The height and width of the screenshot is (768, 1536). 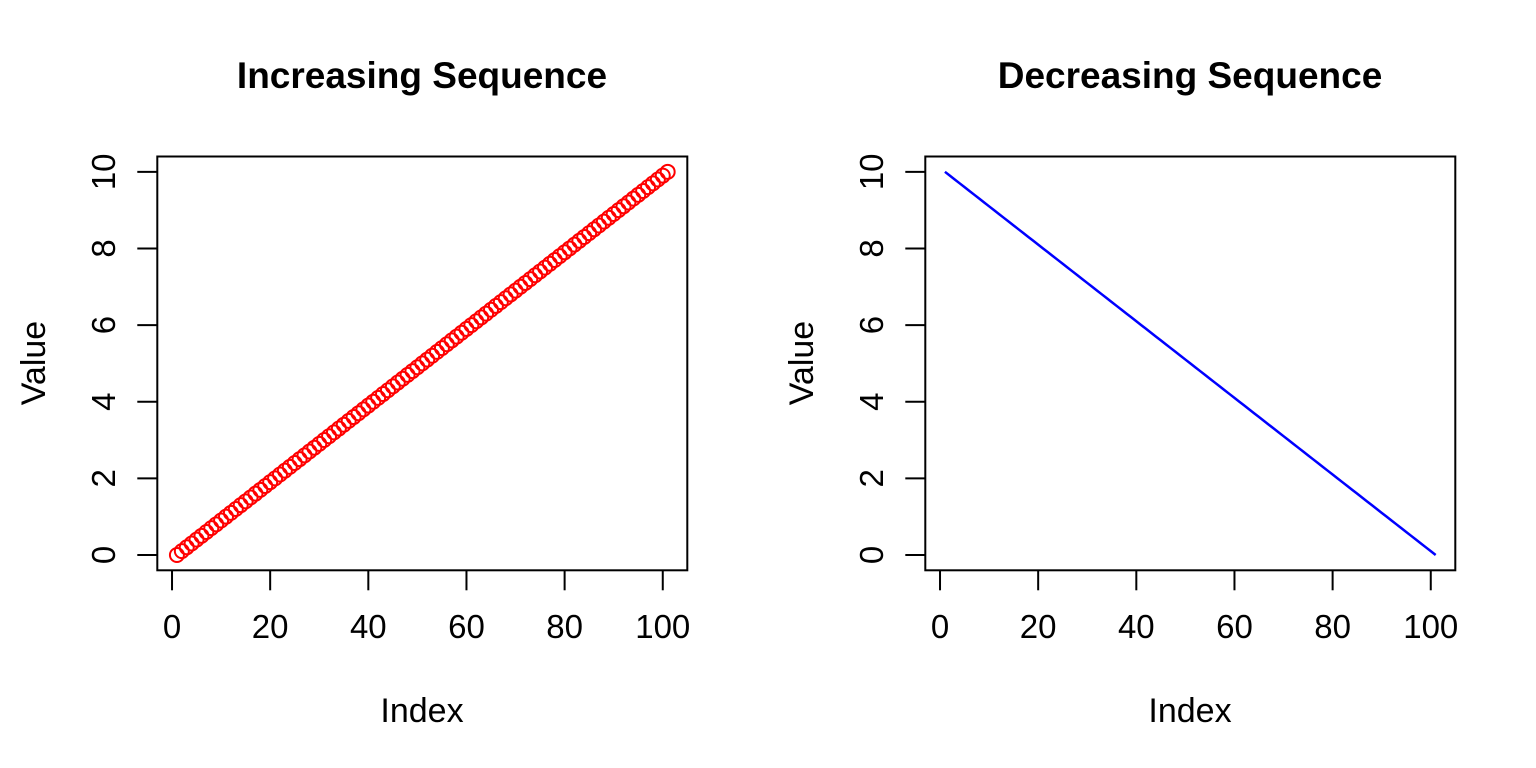 What do you see at coordinates (34, 363) in the screenshot?
I see `y-axis-label: Value` at bounding box center [34, 363].